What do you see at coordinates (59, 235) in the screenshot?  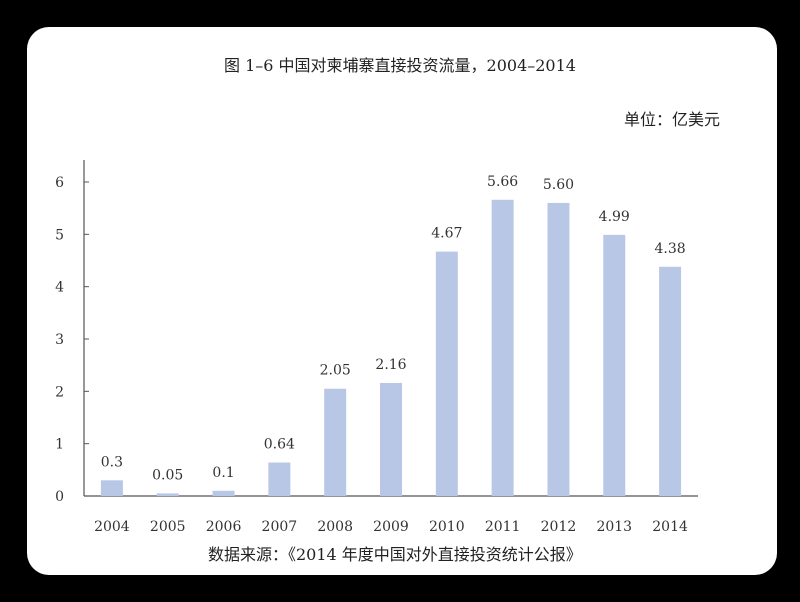 I see `y-tick-label: 5` at bounding box center [59, 235].